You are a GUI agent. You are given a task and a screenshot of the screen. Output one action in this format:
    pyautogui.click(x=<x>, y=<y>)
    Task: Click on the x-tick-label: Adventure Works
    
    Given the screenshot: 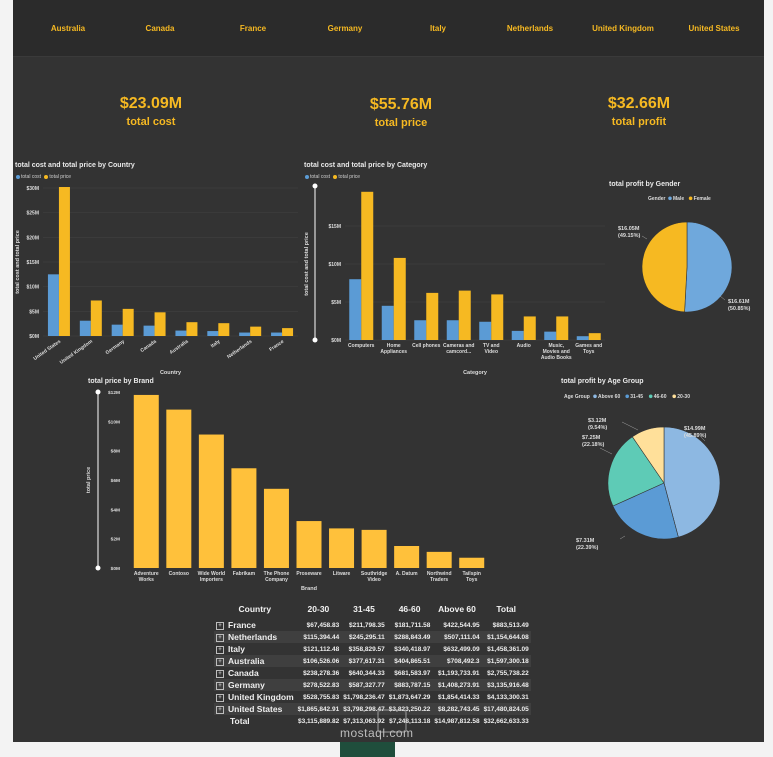 What is the action you would take?
    pyautogui.click(x=146, y=577)
    